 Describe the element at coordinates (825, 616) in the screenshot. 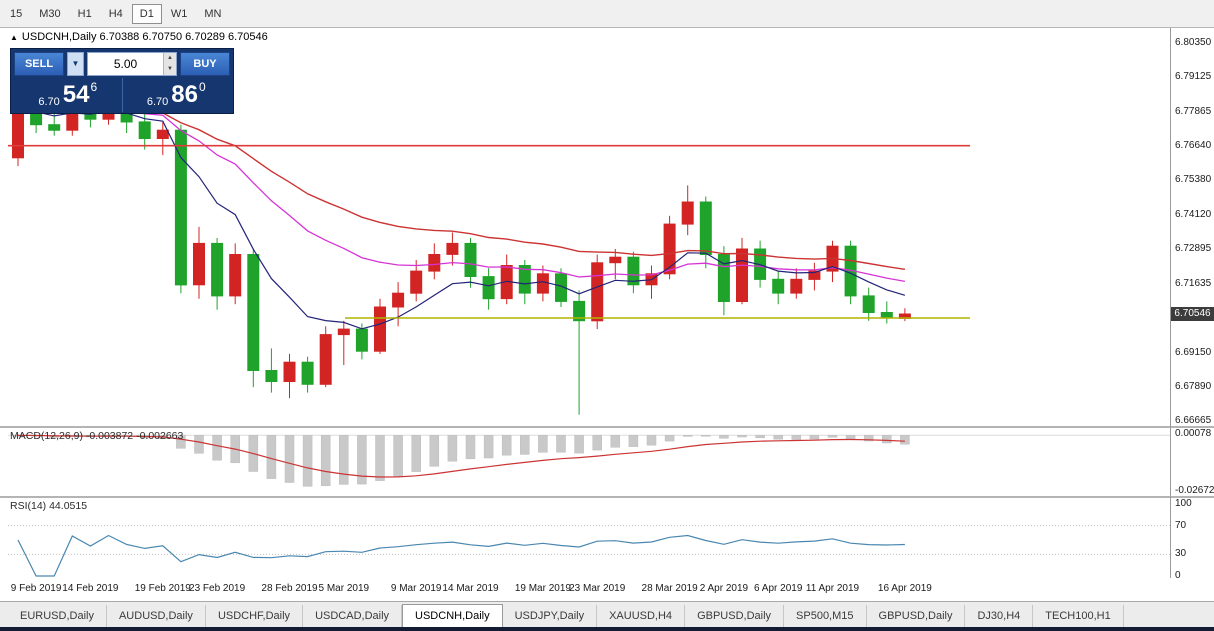

I see `chart-tab-sp500: SP500,M15` at that location.